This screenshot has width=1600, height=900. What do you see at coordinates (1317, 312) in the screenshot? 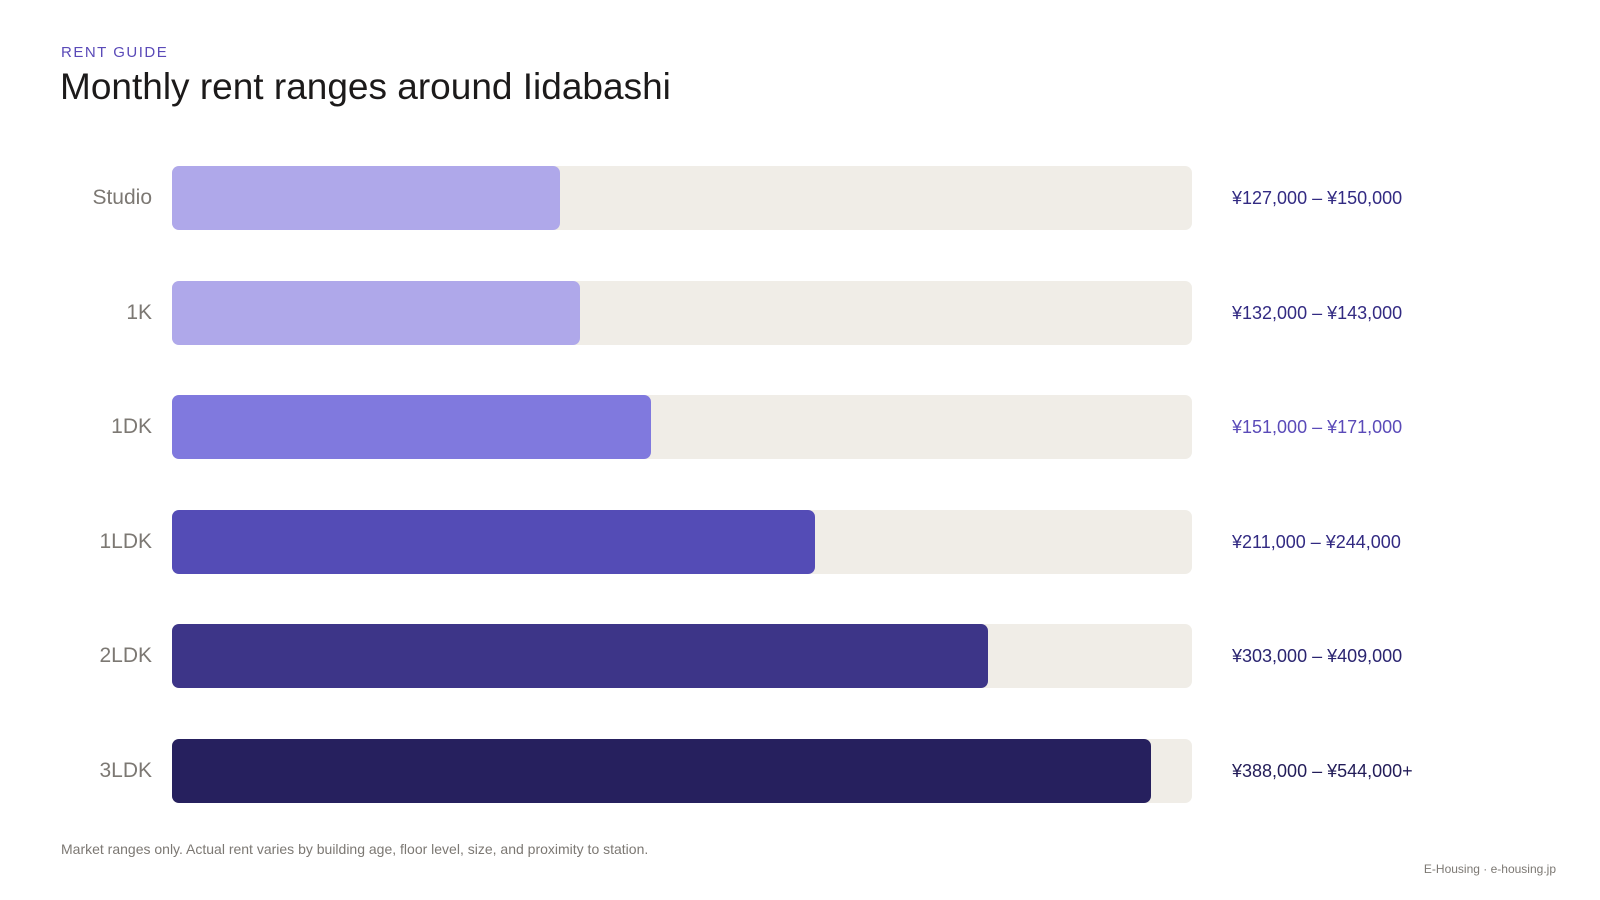
I see `bar-range-label: ¥132,000 – ¥143,000` at bounding box center [1317, 312].